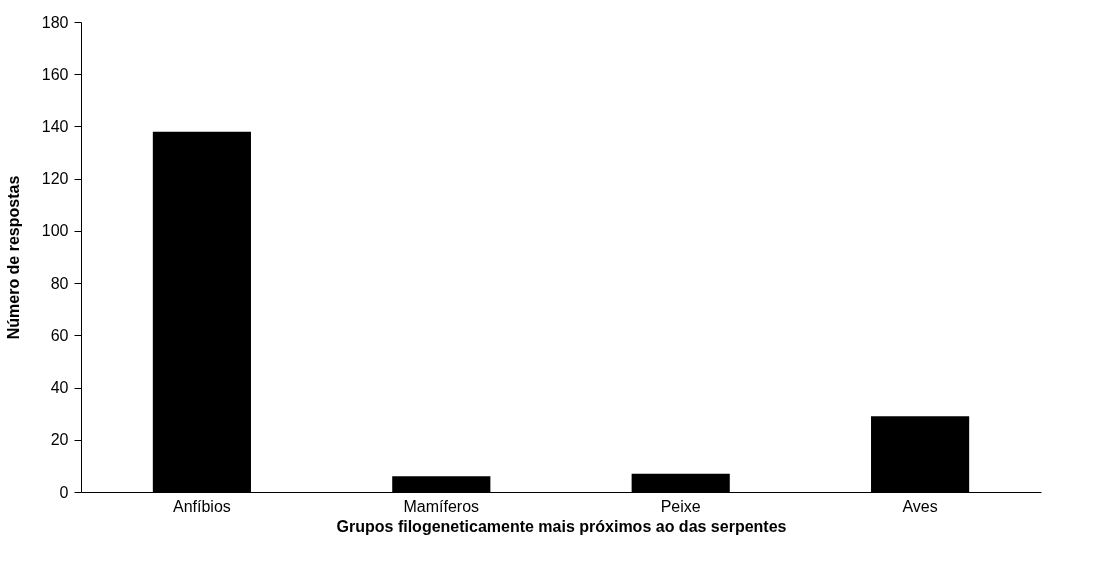  I want to click on x-axis-title: Grupos filogeneticamente mais próximos ao das serpentes, so click(561, 526).